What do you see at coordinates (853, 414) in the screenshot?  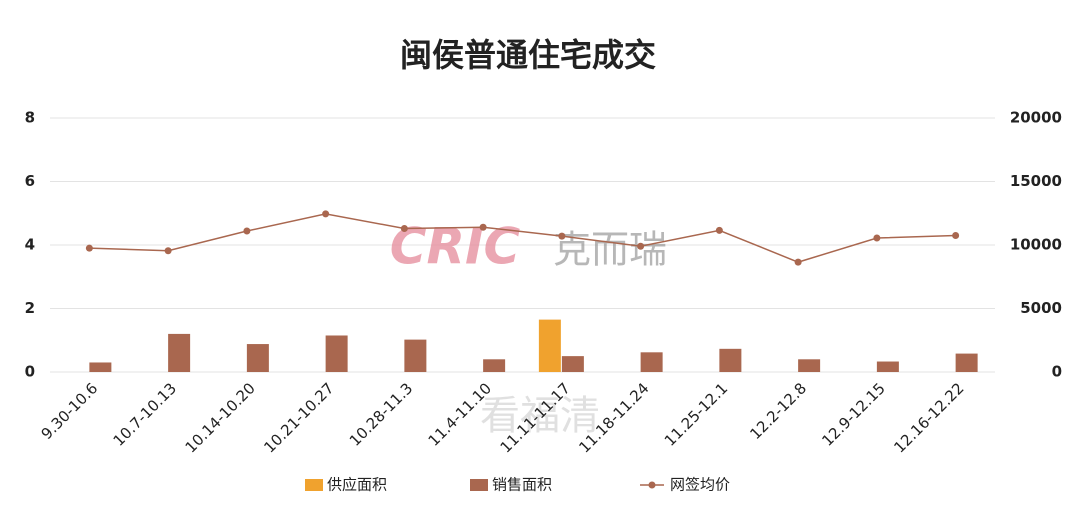 I see `x-tick-label: 12.9-12.15` at bounding box center [853, 414].